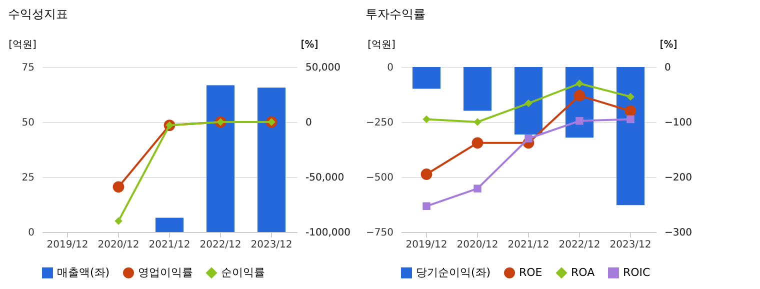 The width and height of the screenshot is (760, 289). What do you see at coordinates (380, 233) in the screenshot?
I see `y-tick-label: −750` at bounding box center [380, 233].